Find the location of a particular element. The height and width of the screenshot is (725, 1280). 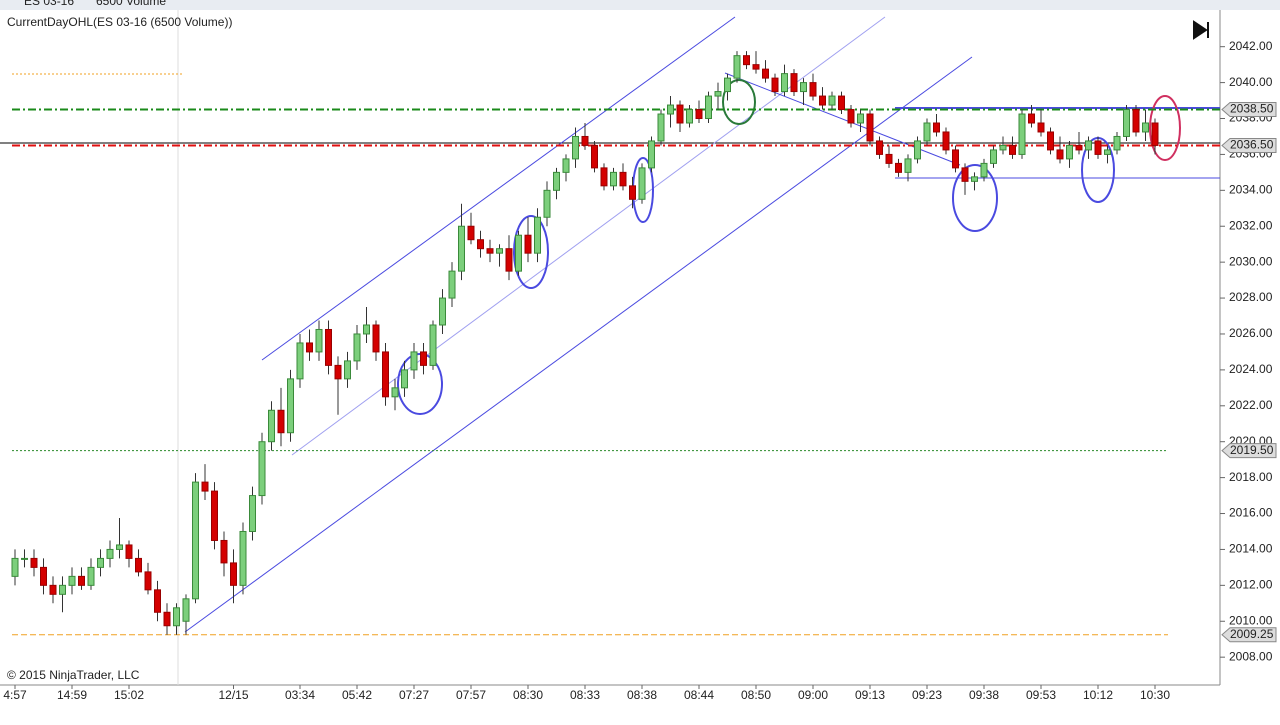

scroll-end-button is located at coordinates (1201, 30).